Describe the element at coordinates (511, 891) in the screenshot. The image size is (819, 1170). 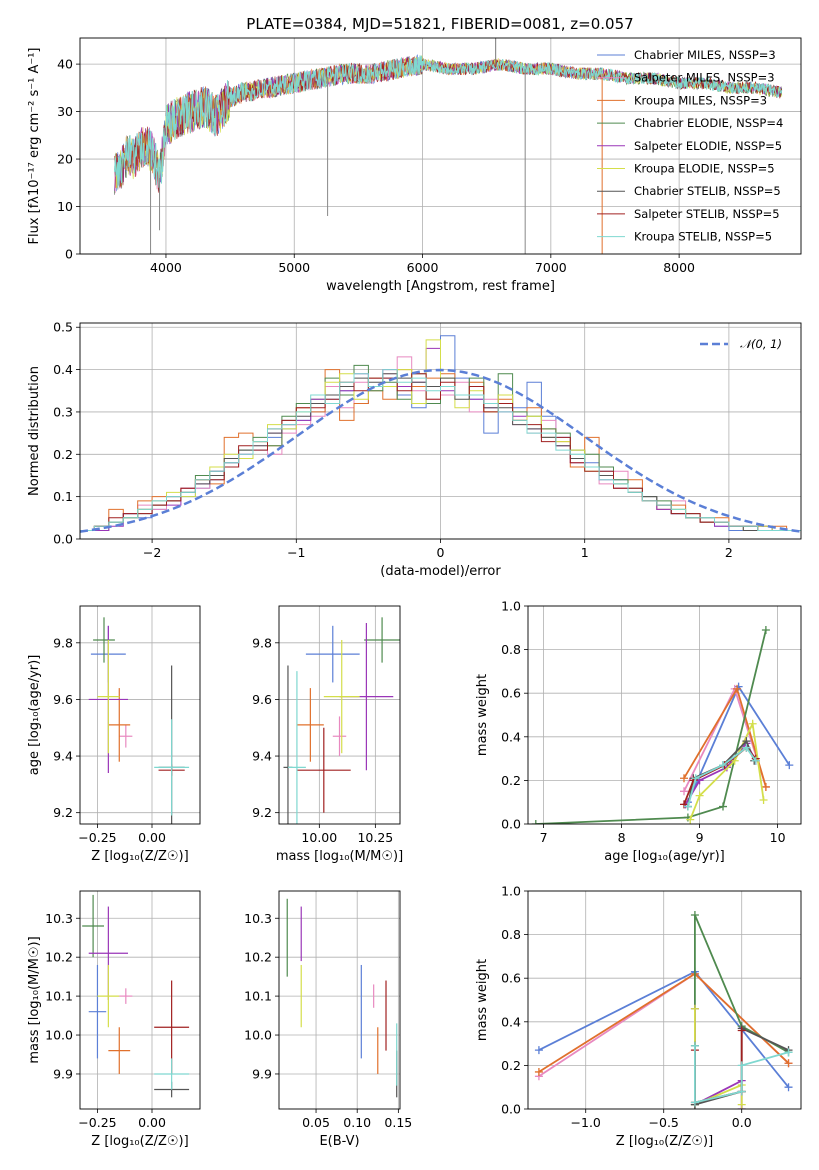
I see `y-tick-label: 1.0` at that location.